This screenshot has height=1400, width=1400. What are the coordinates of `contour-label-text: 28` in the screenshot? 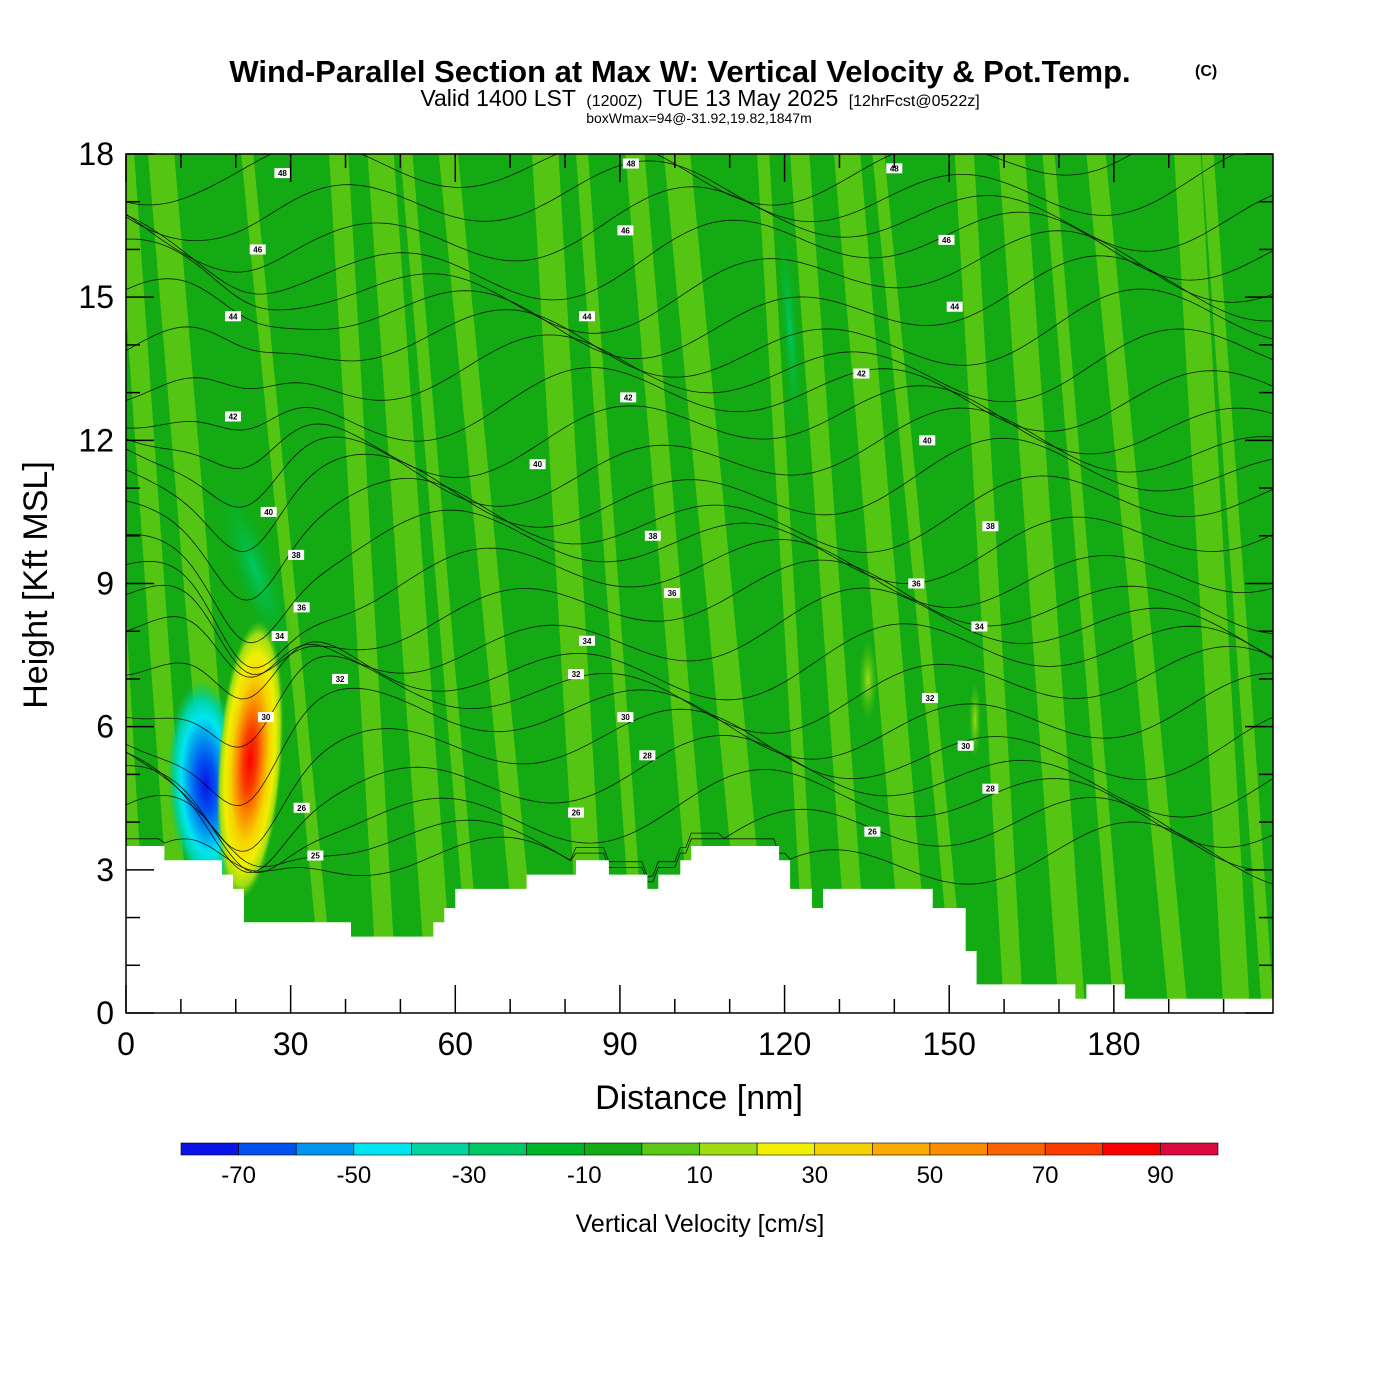 It's located at (647, 755).